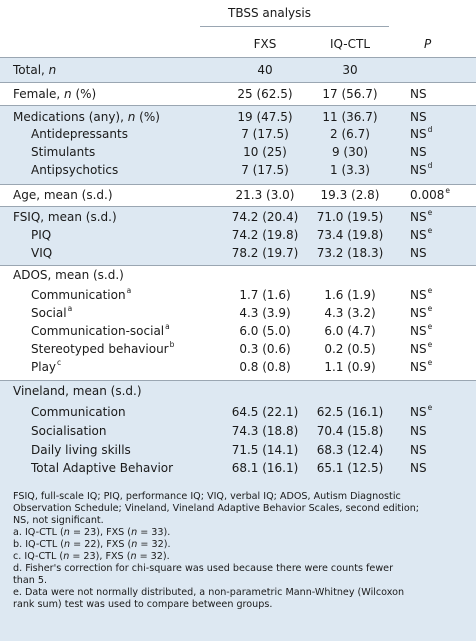  What do you see at coordinates (350, 431) in the screenshot?
I see `row-vineland-socialisation-ctl: 70.4 (15.8)` at bounding box center [350, 431].